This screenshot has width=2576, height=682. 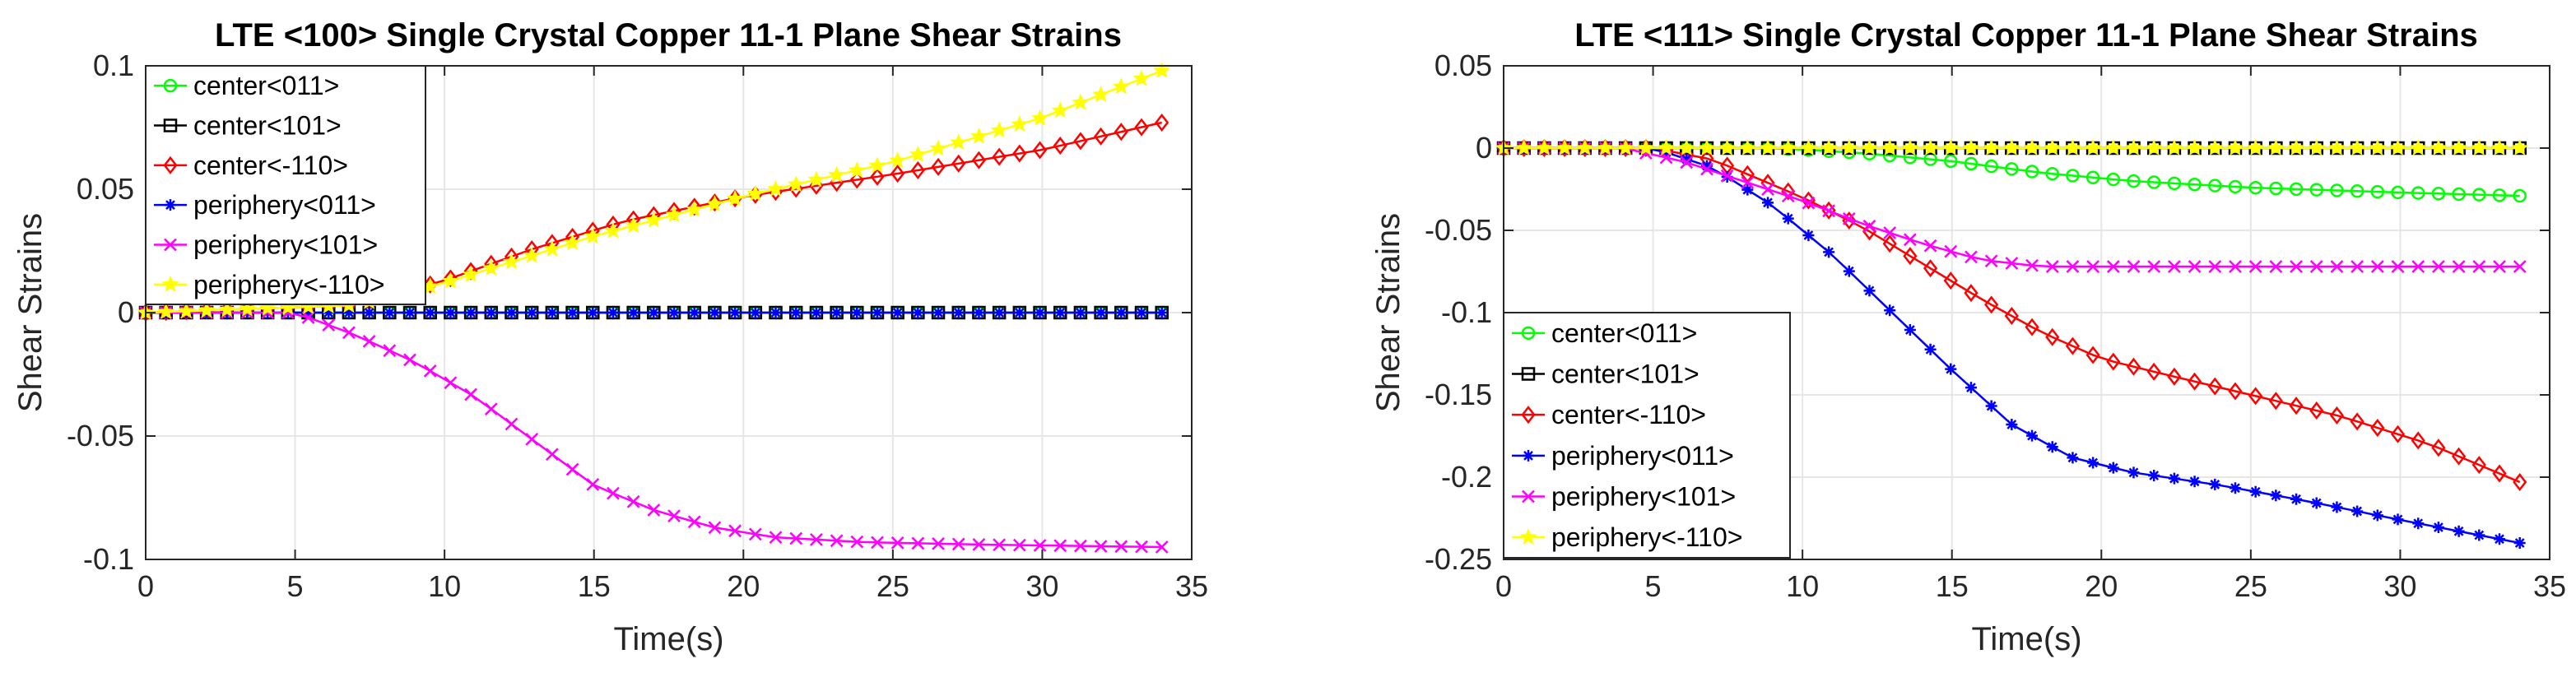 I want to click on x-tick-label: 25, so click(x=2250, y=586).